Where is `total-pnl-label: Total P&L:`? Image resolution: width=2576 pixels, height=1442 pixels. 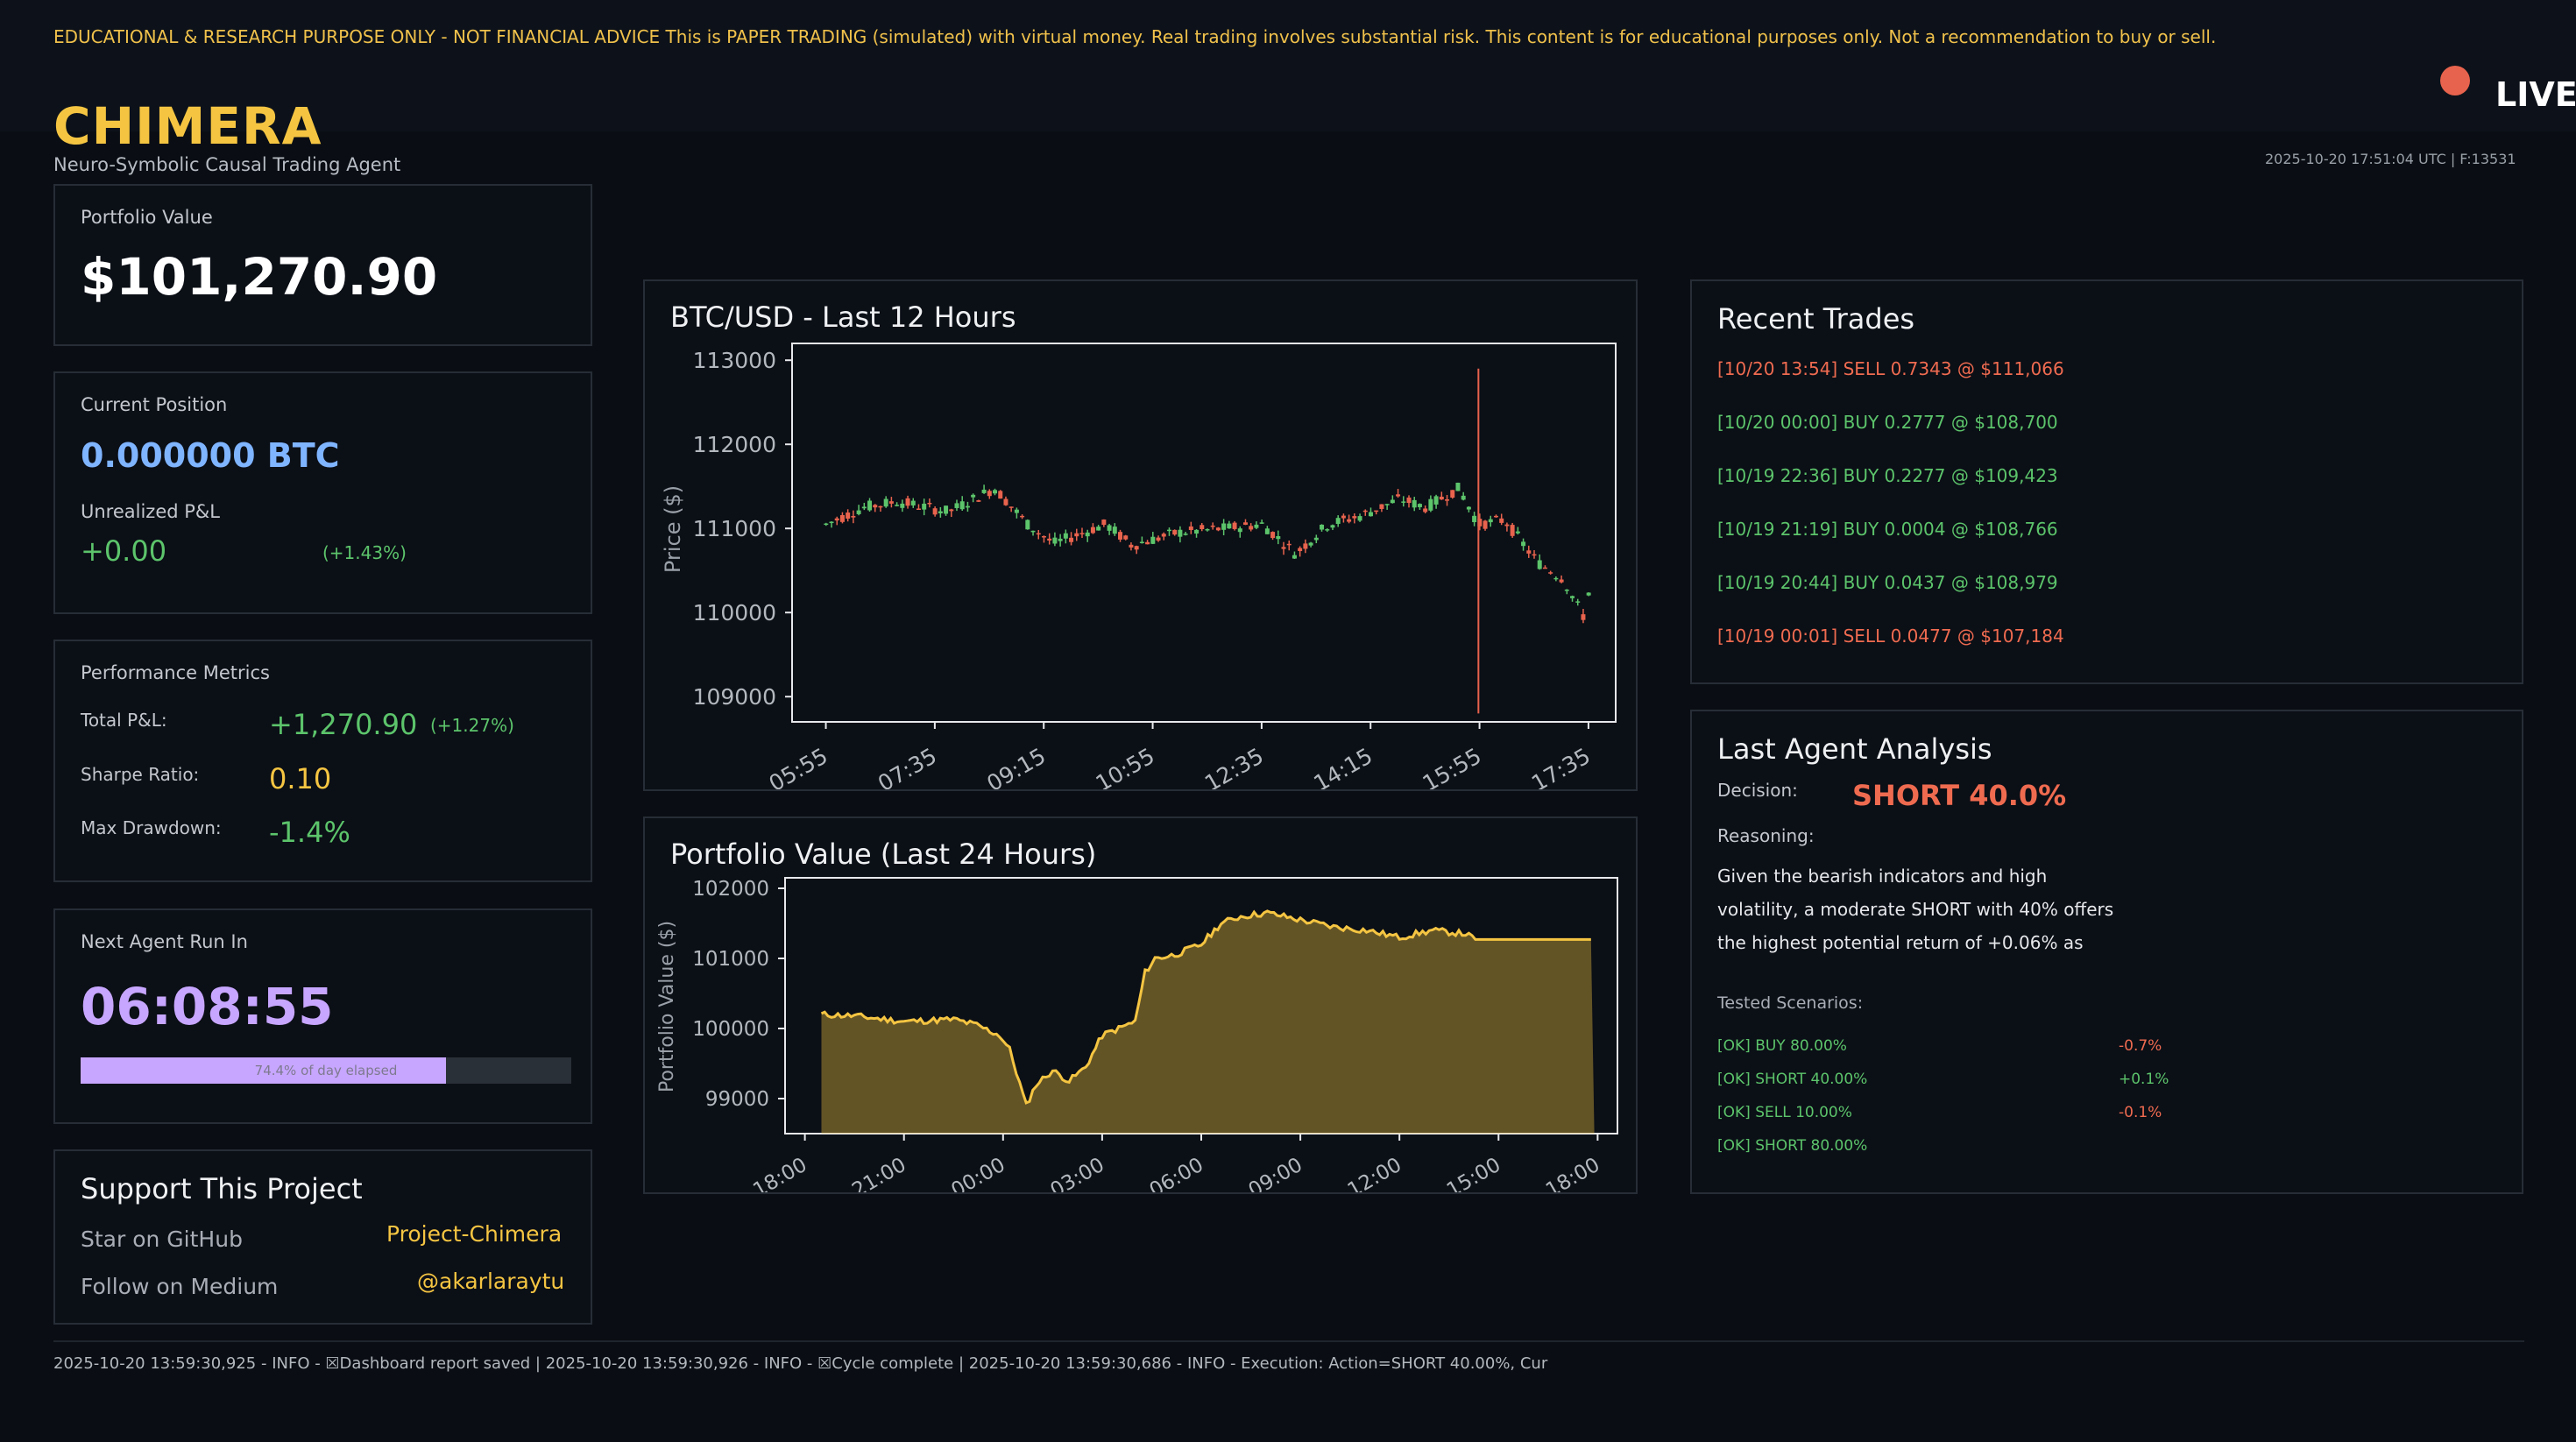 total-pnl-label: Total P&L: is located at coordinates (124, 720).